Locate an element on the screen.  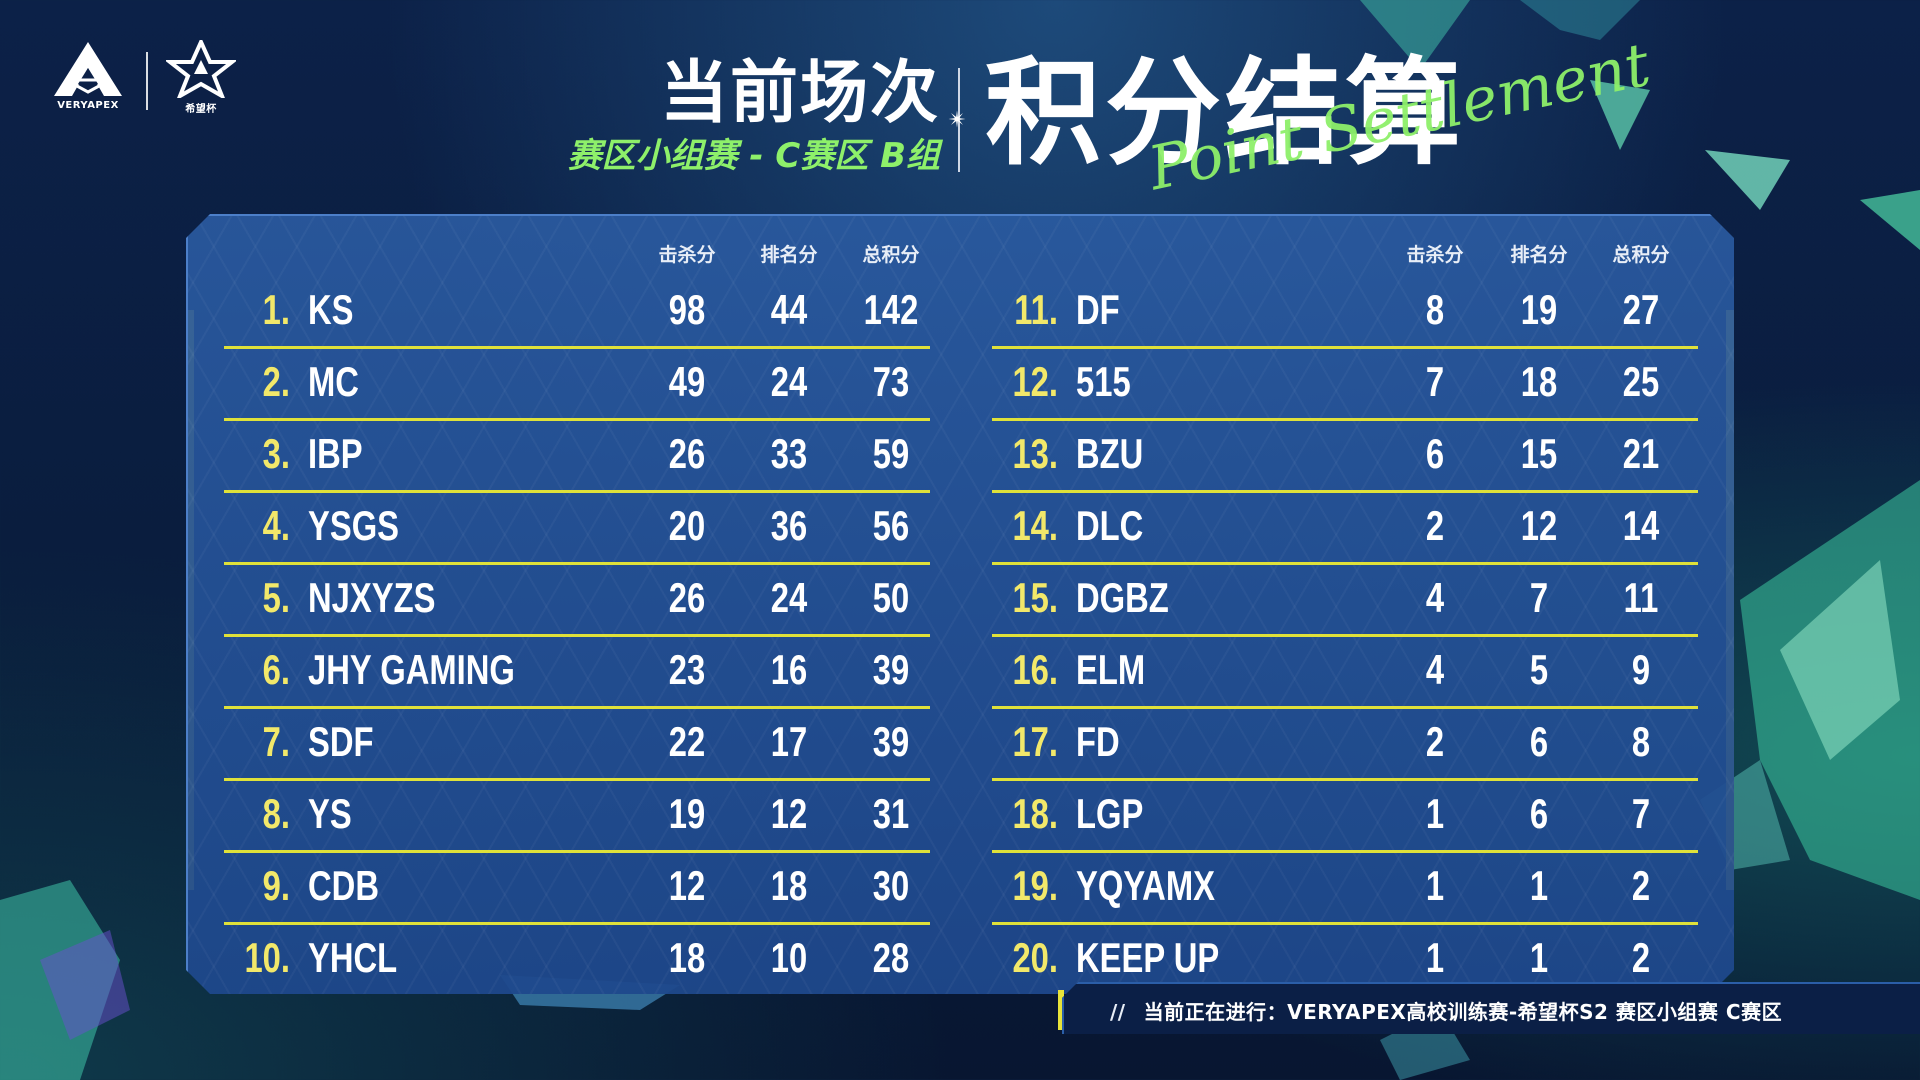
header-total: 总积分 is located at coordinates (891, 255).